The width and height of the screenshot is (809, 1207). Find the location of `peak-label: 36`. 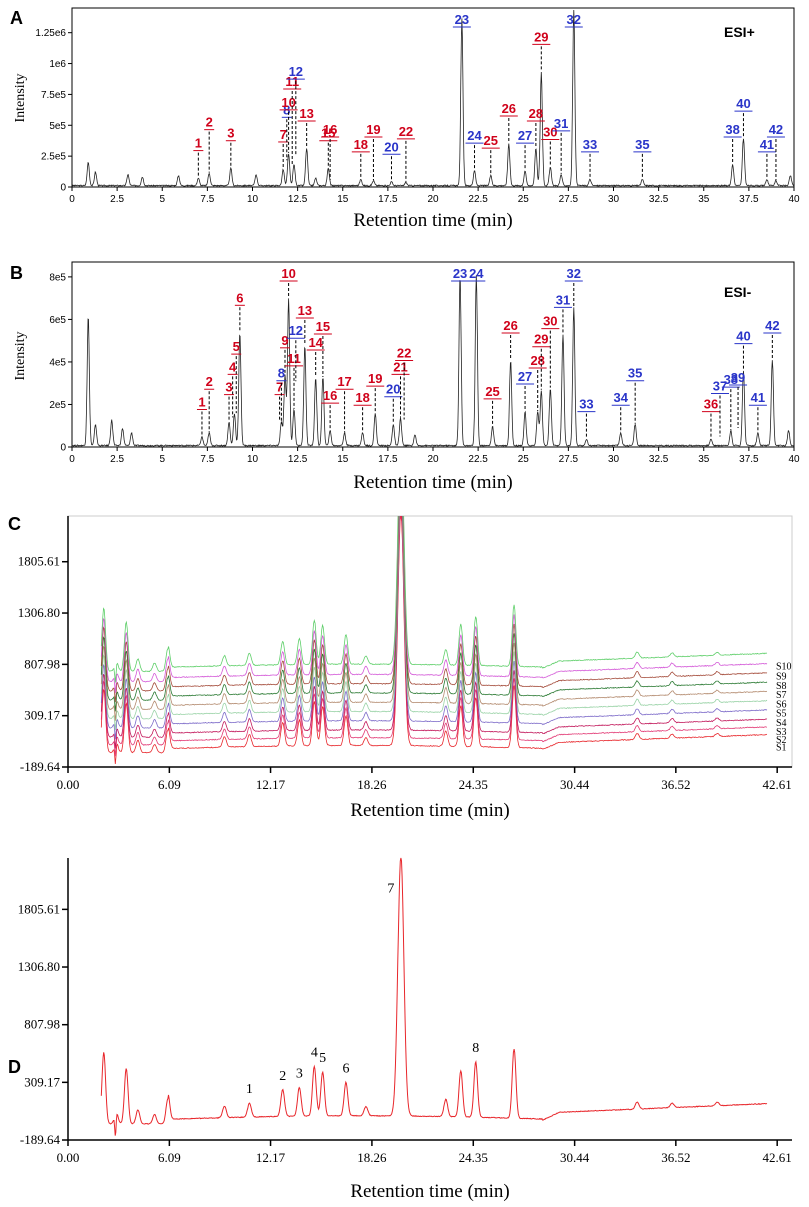

peak-label: 36 is located at coordinates (711, 404).